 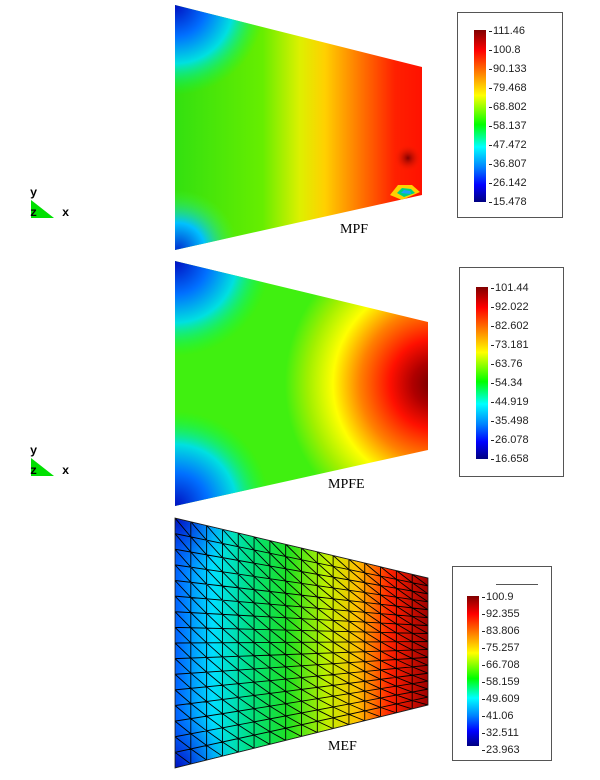 I want to click on mesh-plot-mef, so click(x=301, y=643).